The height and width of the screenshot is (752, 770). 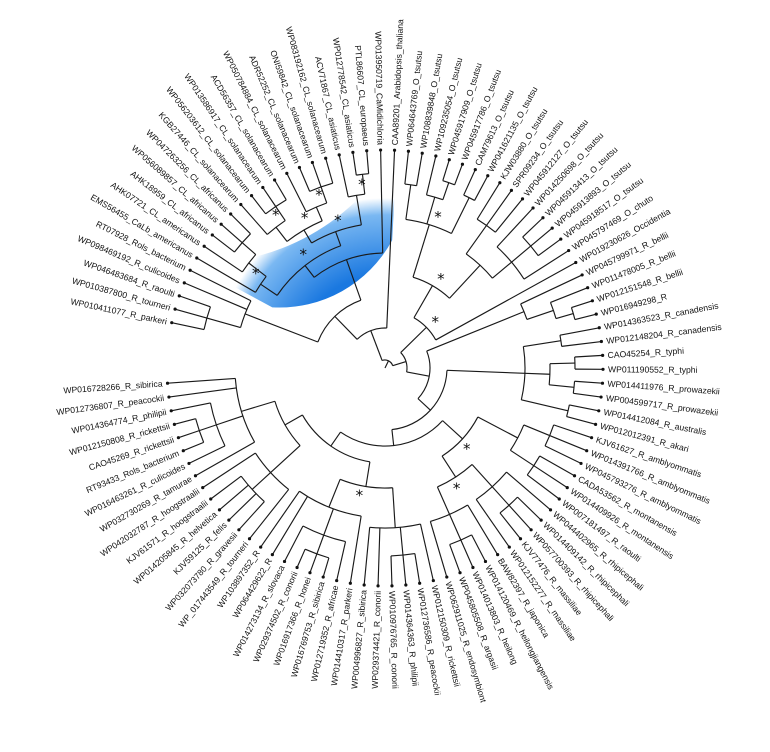 What do you see at coordinates (398, 82) in the screenshot?
I see `leaf-label: CAA89201_Arabidopsis_thaliana` at bounding box center [398, 82].